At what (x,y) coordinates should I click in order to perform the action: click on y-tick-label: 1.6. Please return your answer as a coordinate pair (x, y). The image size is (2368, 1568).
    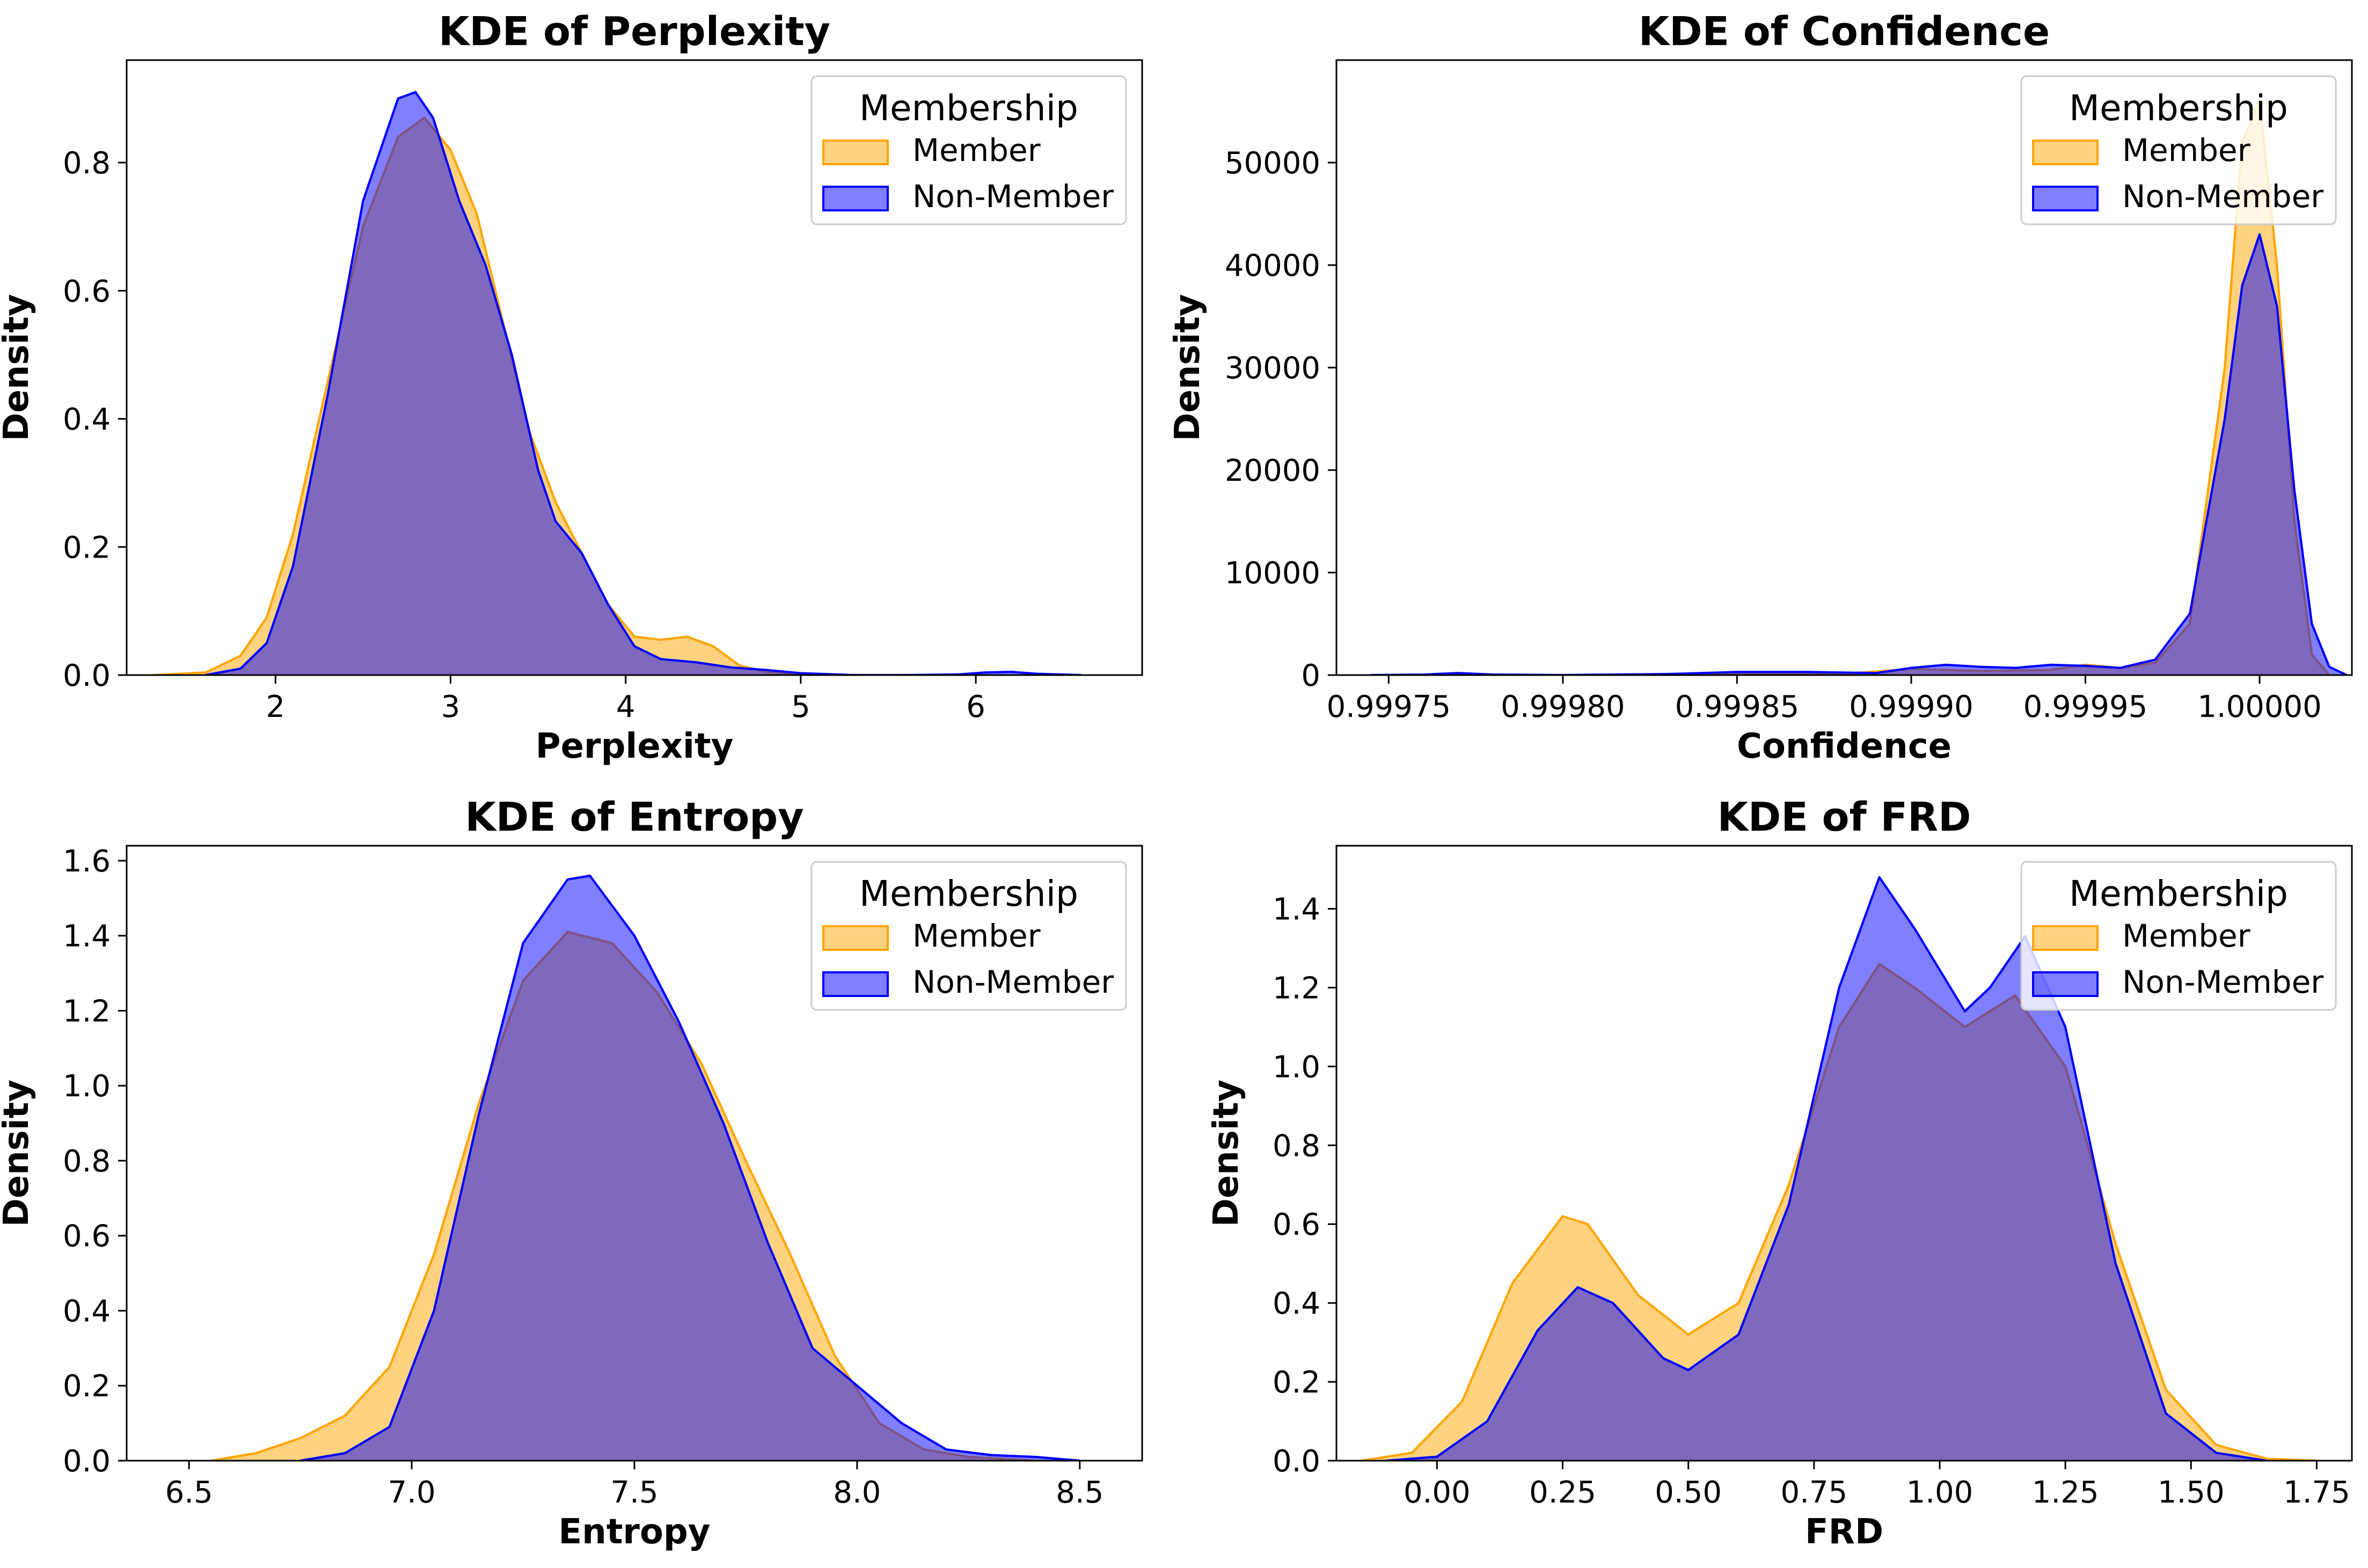
    Looking at the image, I should click on (87, 861).